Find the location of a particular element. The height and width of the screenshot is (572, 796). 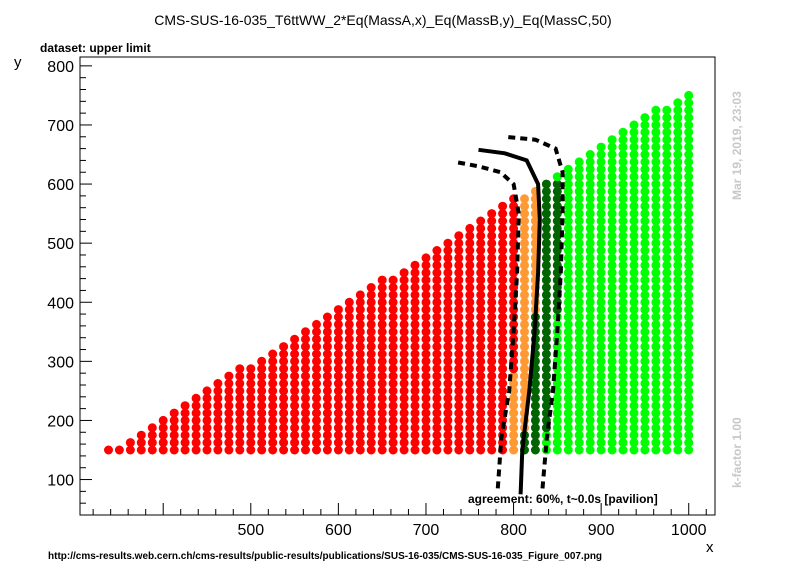

x-tick-label: 900 is located at coordinates (601, 530).